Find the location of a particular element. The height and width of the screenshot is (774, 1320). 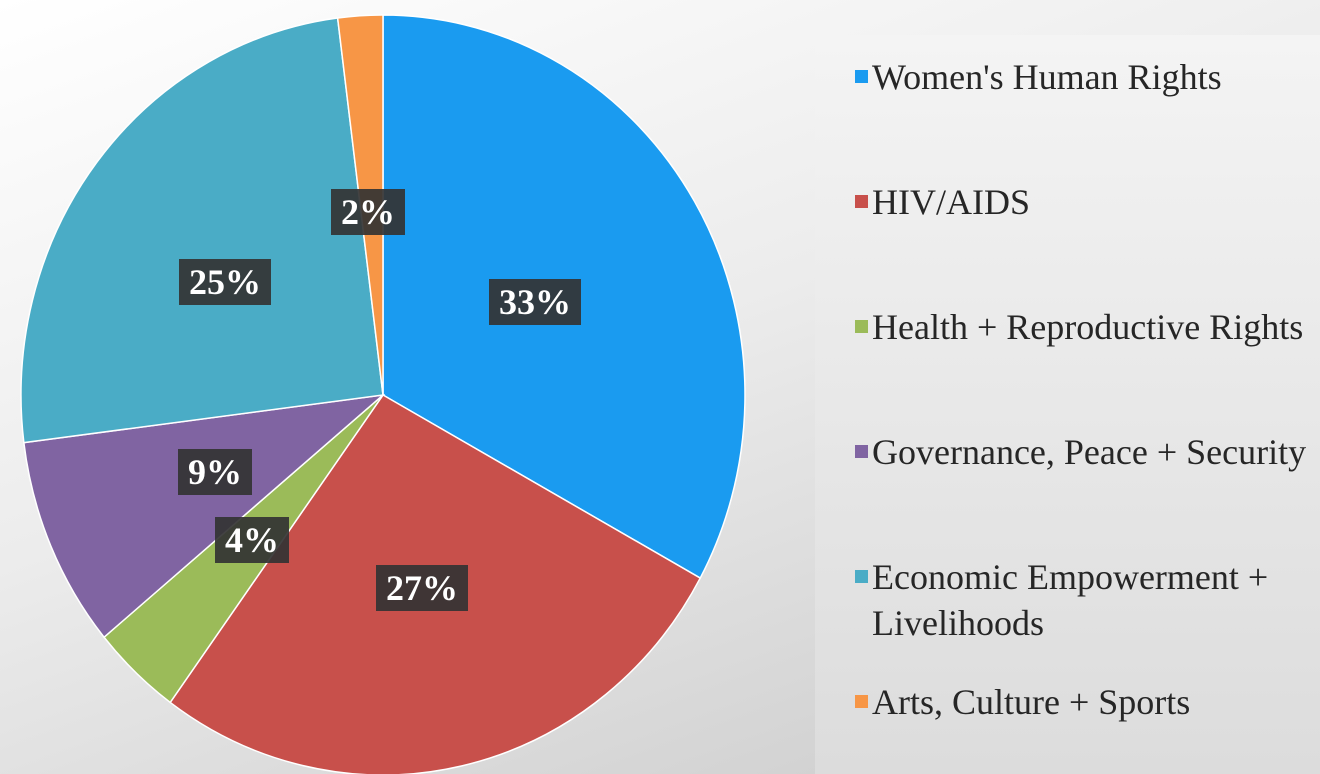

data-label: 25% is located at coordinates (225, 282).